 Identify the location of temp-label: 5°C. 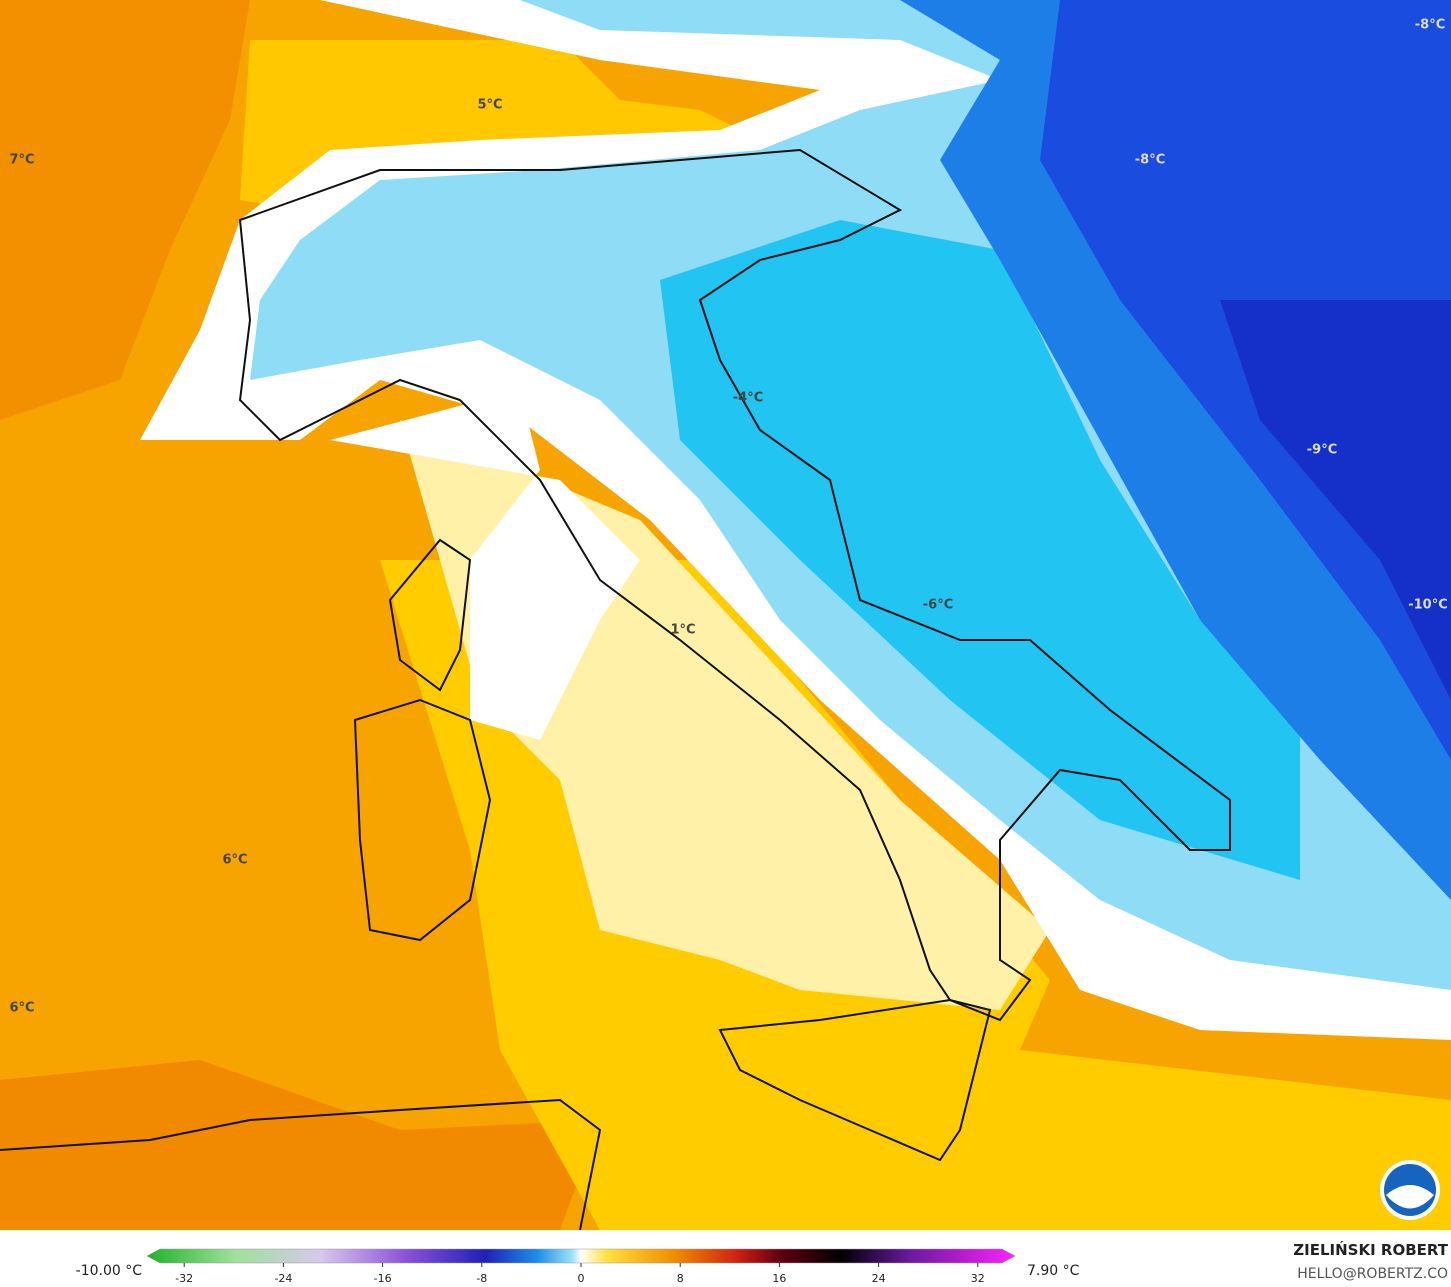
(489, 105).